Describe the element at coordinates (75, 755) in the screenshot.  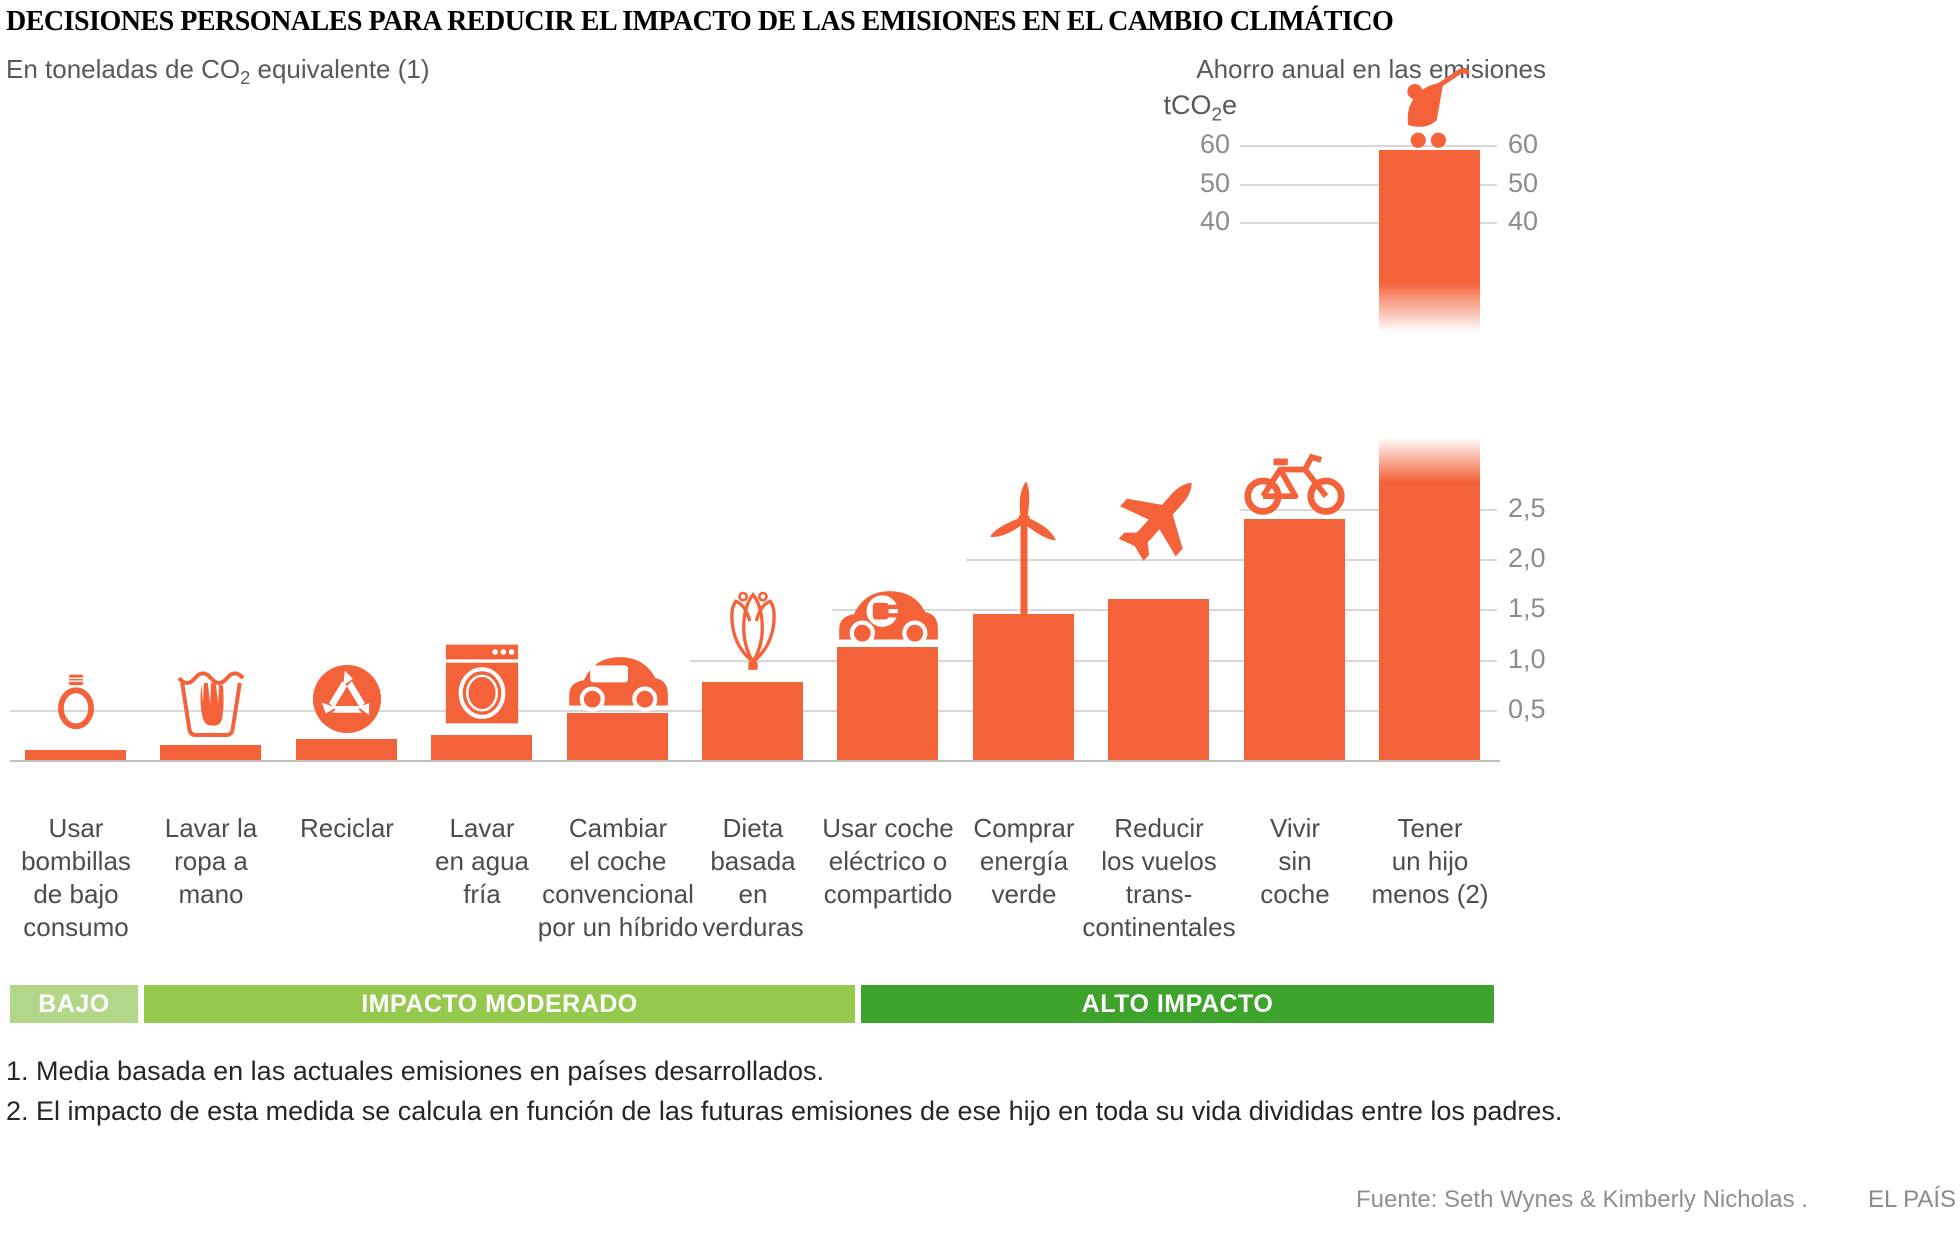
I see `bar-bombillas` at that location.